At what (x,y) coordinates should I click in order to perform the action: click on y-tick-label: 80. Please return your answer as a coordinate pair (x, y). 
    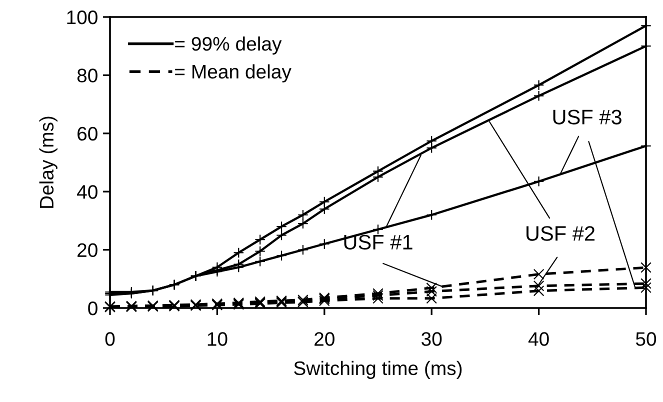
    Looking at the image, I should click on (87, 75).